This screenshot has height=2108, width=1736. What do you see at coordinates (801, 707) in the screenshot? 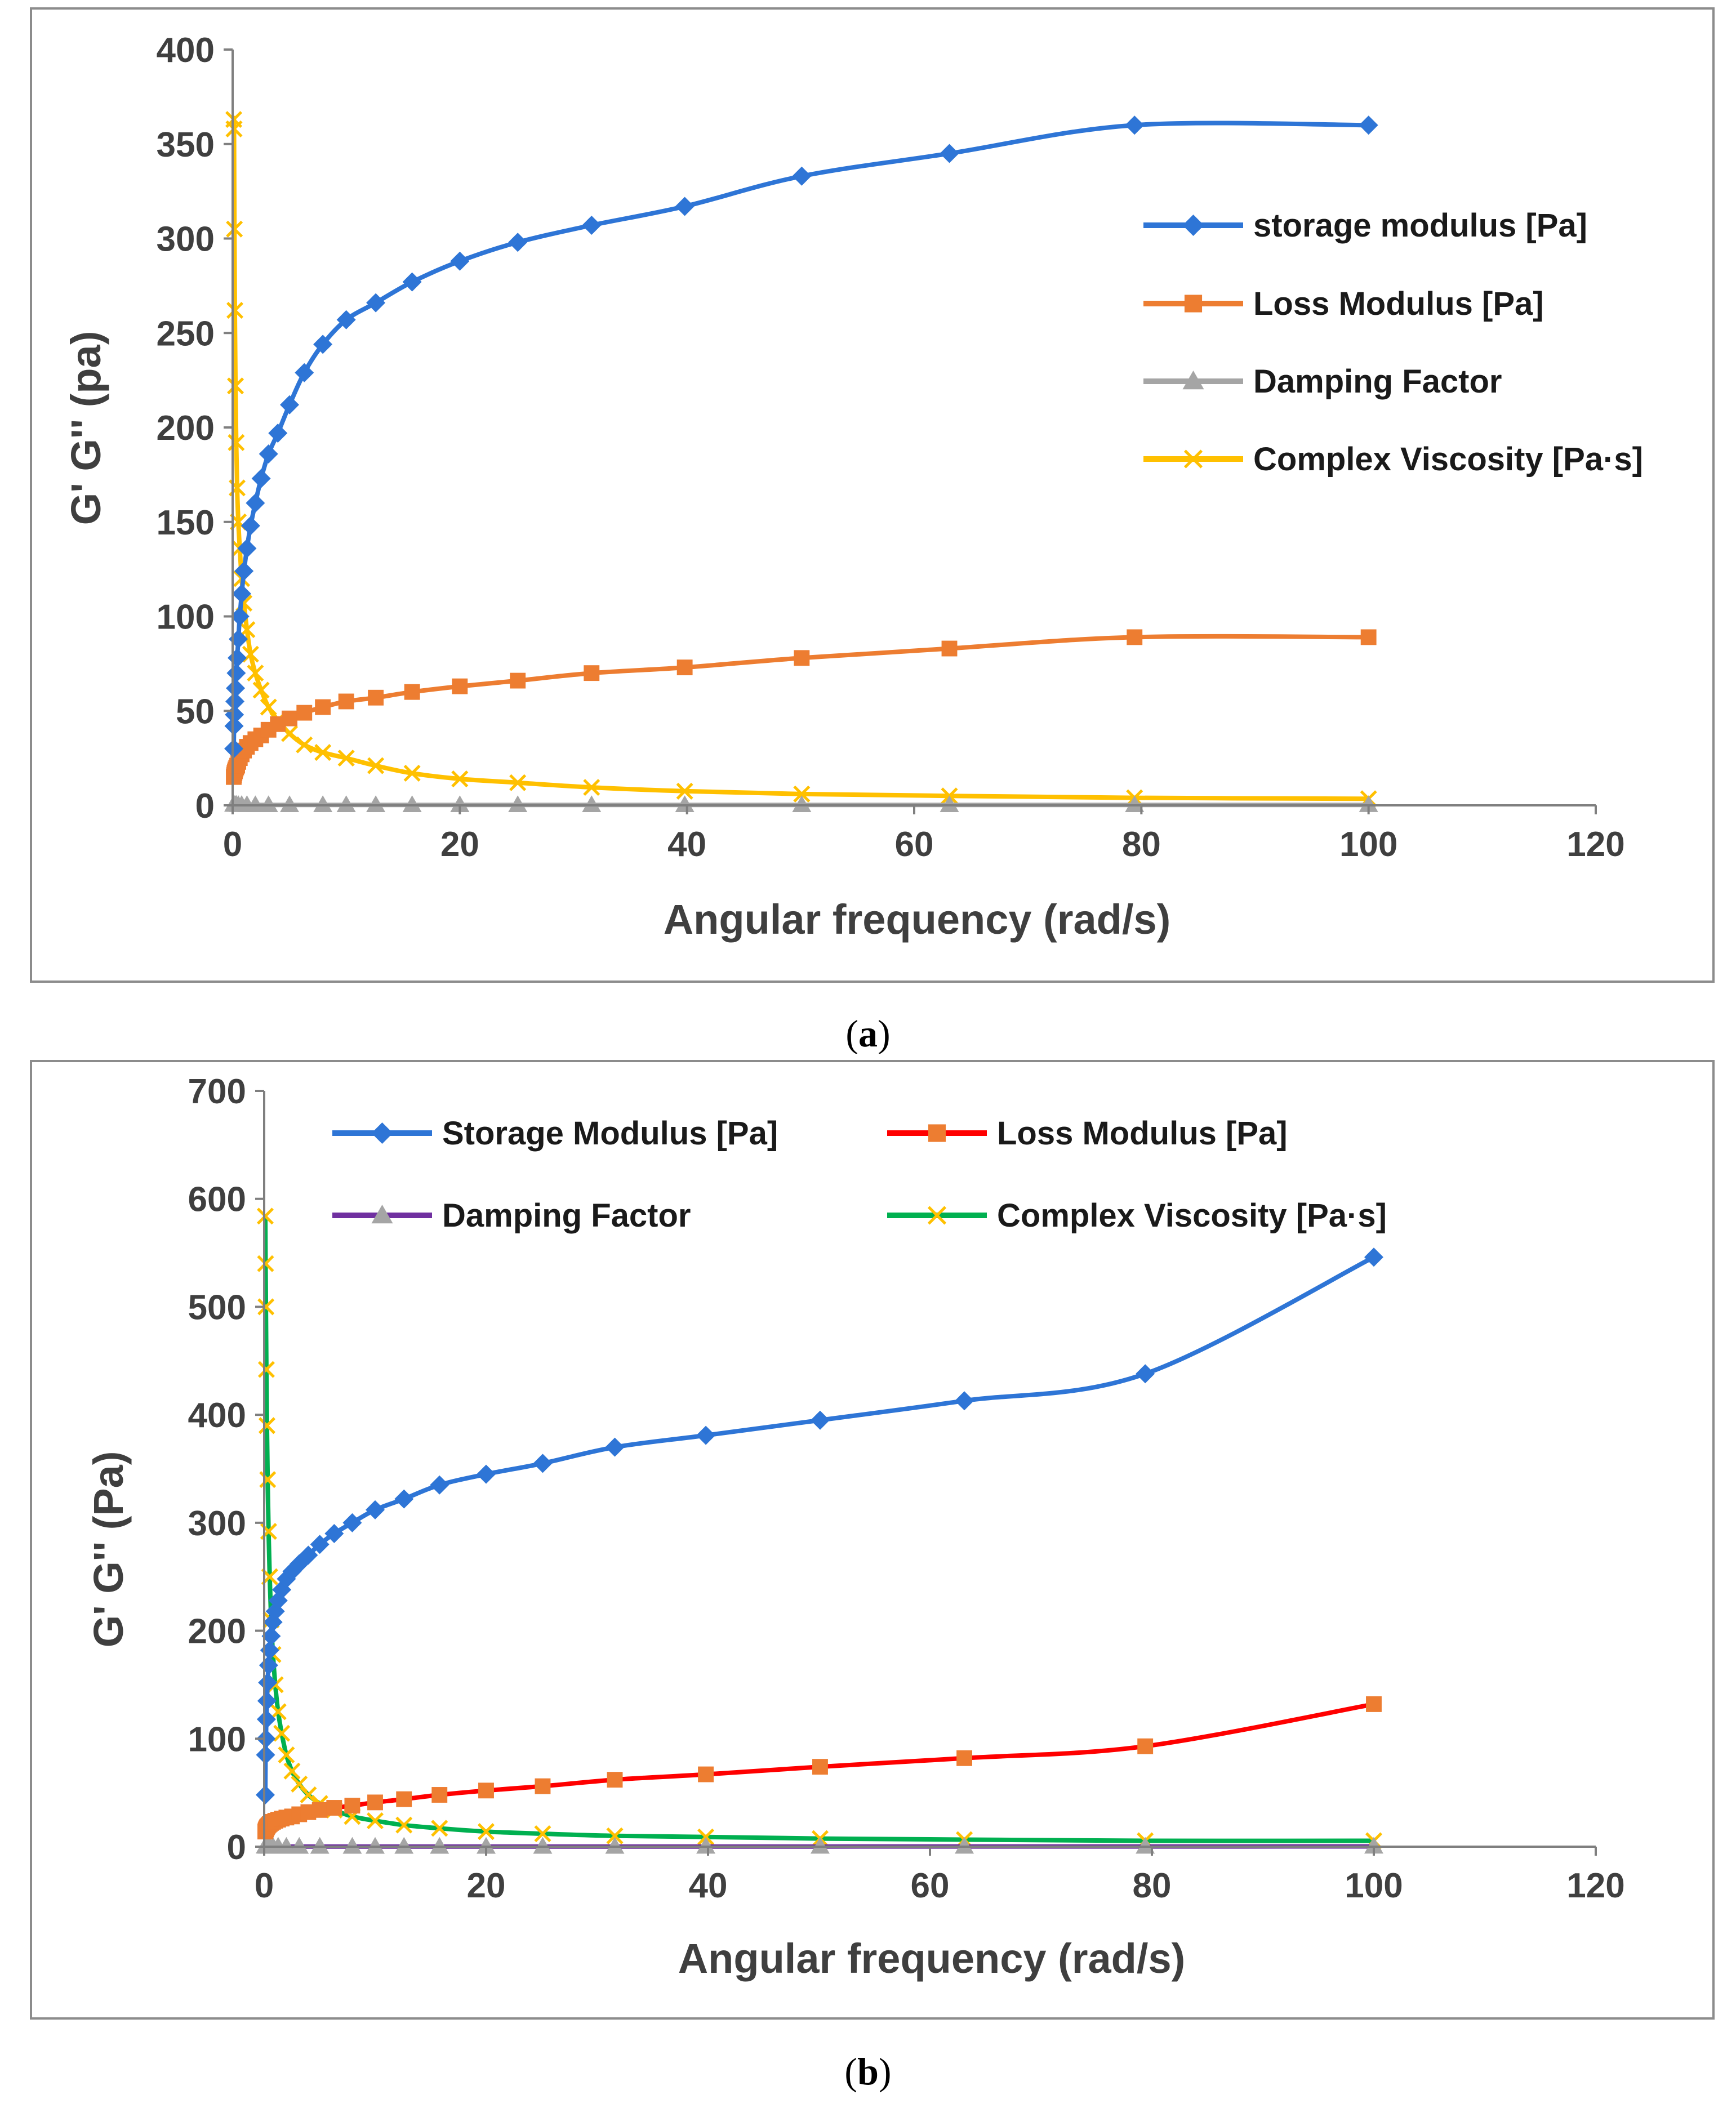
I see `chart-a-markers-loss-modulus-pa` at bounding box center [801, 707].